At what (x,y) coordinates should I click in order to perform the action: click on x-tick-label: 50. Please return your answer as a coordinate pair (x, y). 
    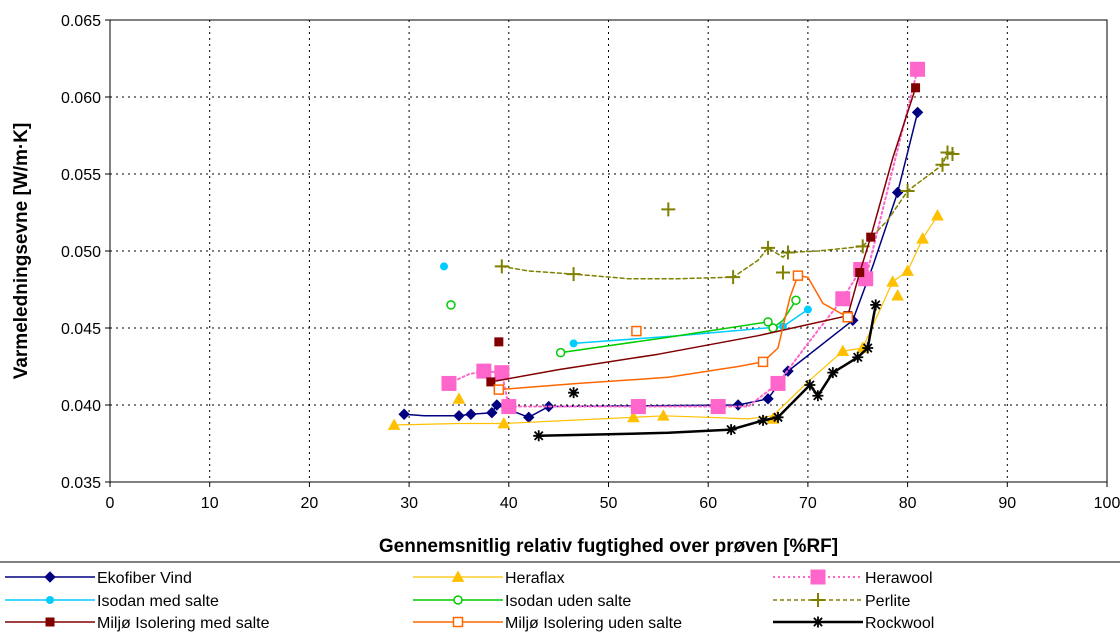
    Looking at the image, I should click on (609, 503).